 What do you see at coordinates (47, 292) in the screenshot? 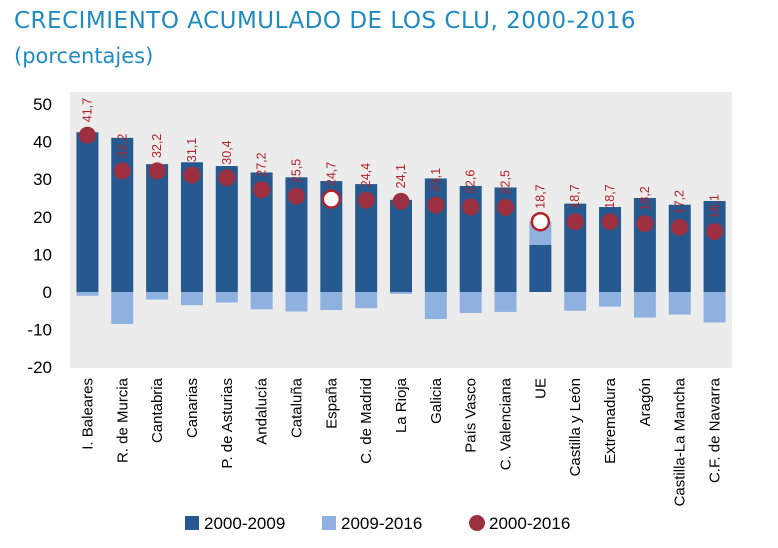
I see `y-tick-label: 0` at bounding box center [47, 292].